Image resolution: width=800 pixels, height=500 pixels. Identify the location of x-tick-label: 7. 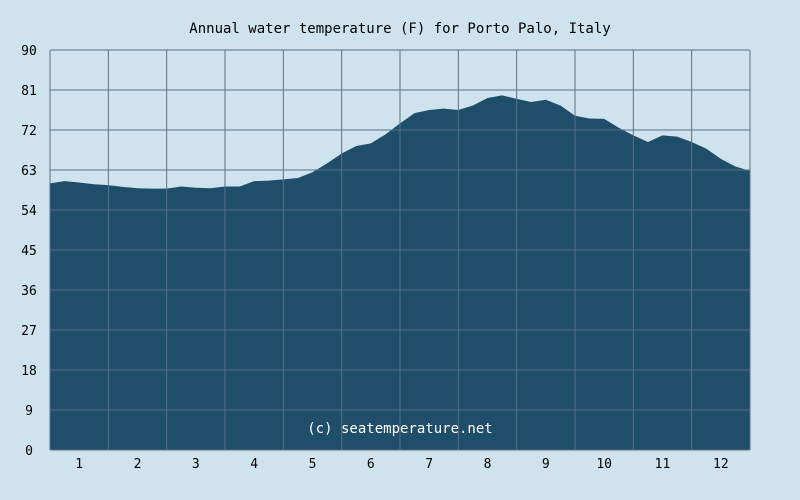
(429, 464).